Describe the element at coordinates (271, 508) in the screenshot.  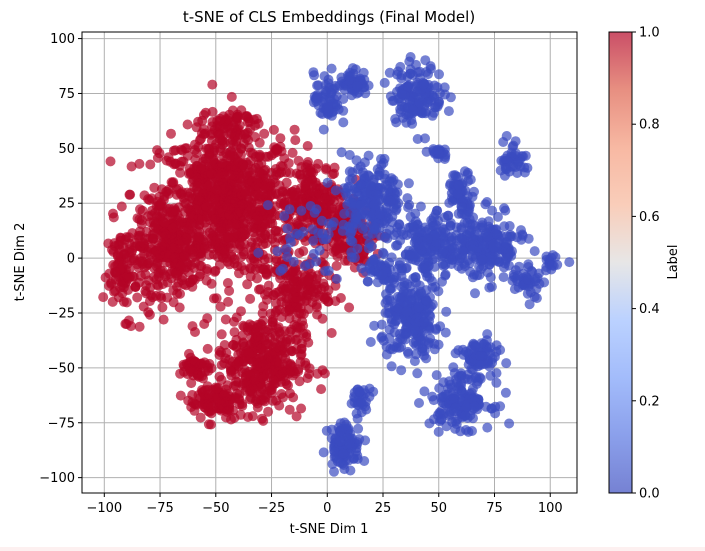
I see `x-tick-label: −25` at that location.